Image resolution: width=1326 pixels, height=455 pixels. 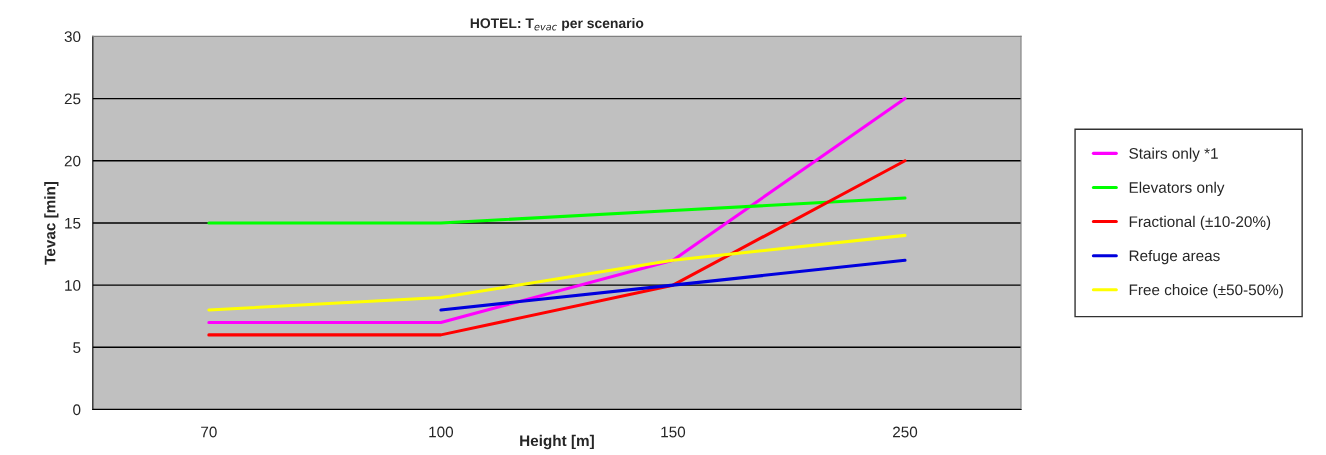 What do you see at coordinates (51, 223) in the screenshot?
I see `y-axis-title: Tevac [min]` at bounding box center [51, 223].